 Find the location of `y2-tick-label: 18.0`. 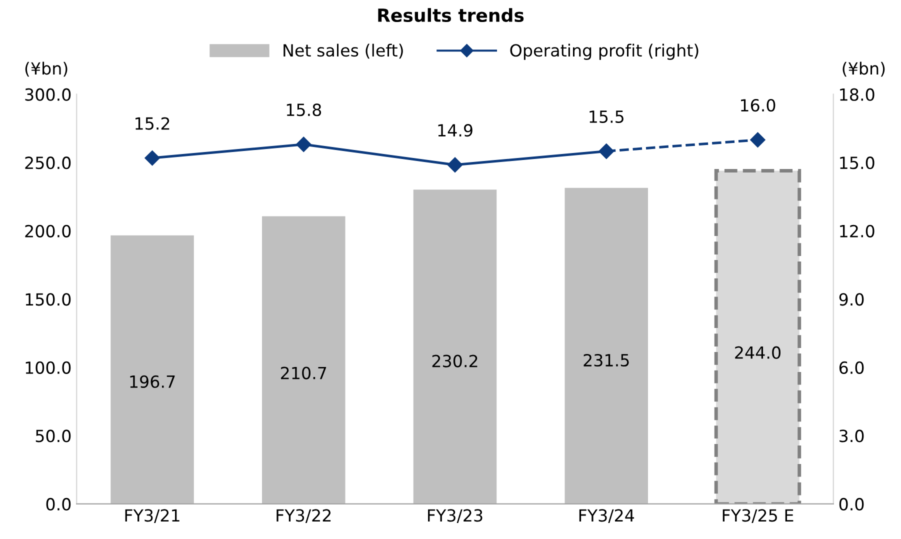

y2-tick-label: 18.0 is located at coordinates (857, 94).